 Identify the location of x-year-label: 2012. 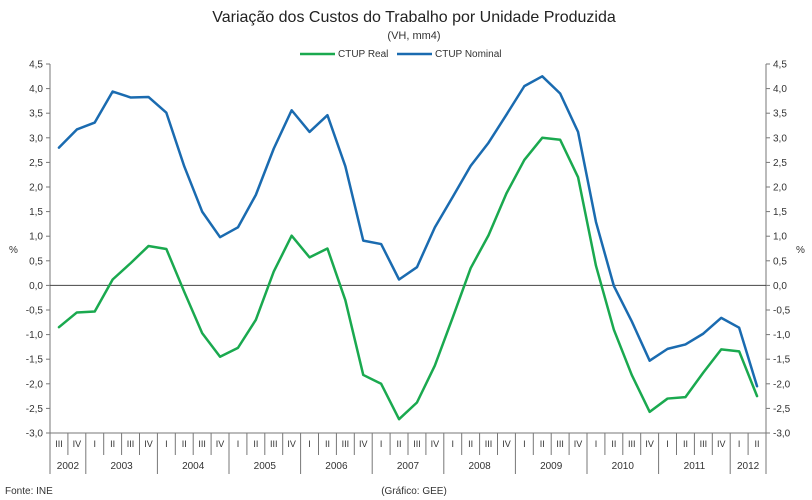
(748, 466).